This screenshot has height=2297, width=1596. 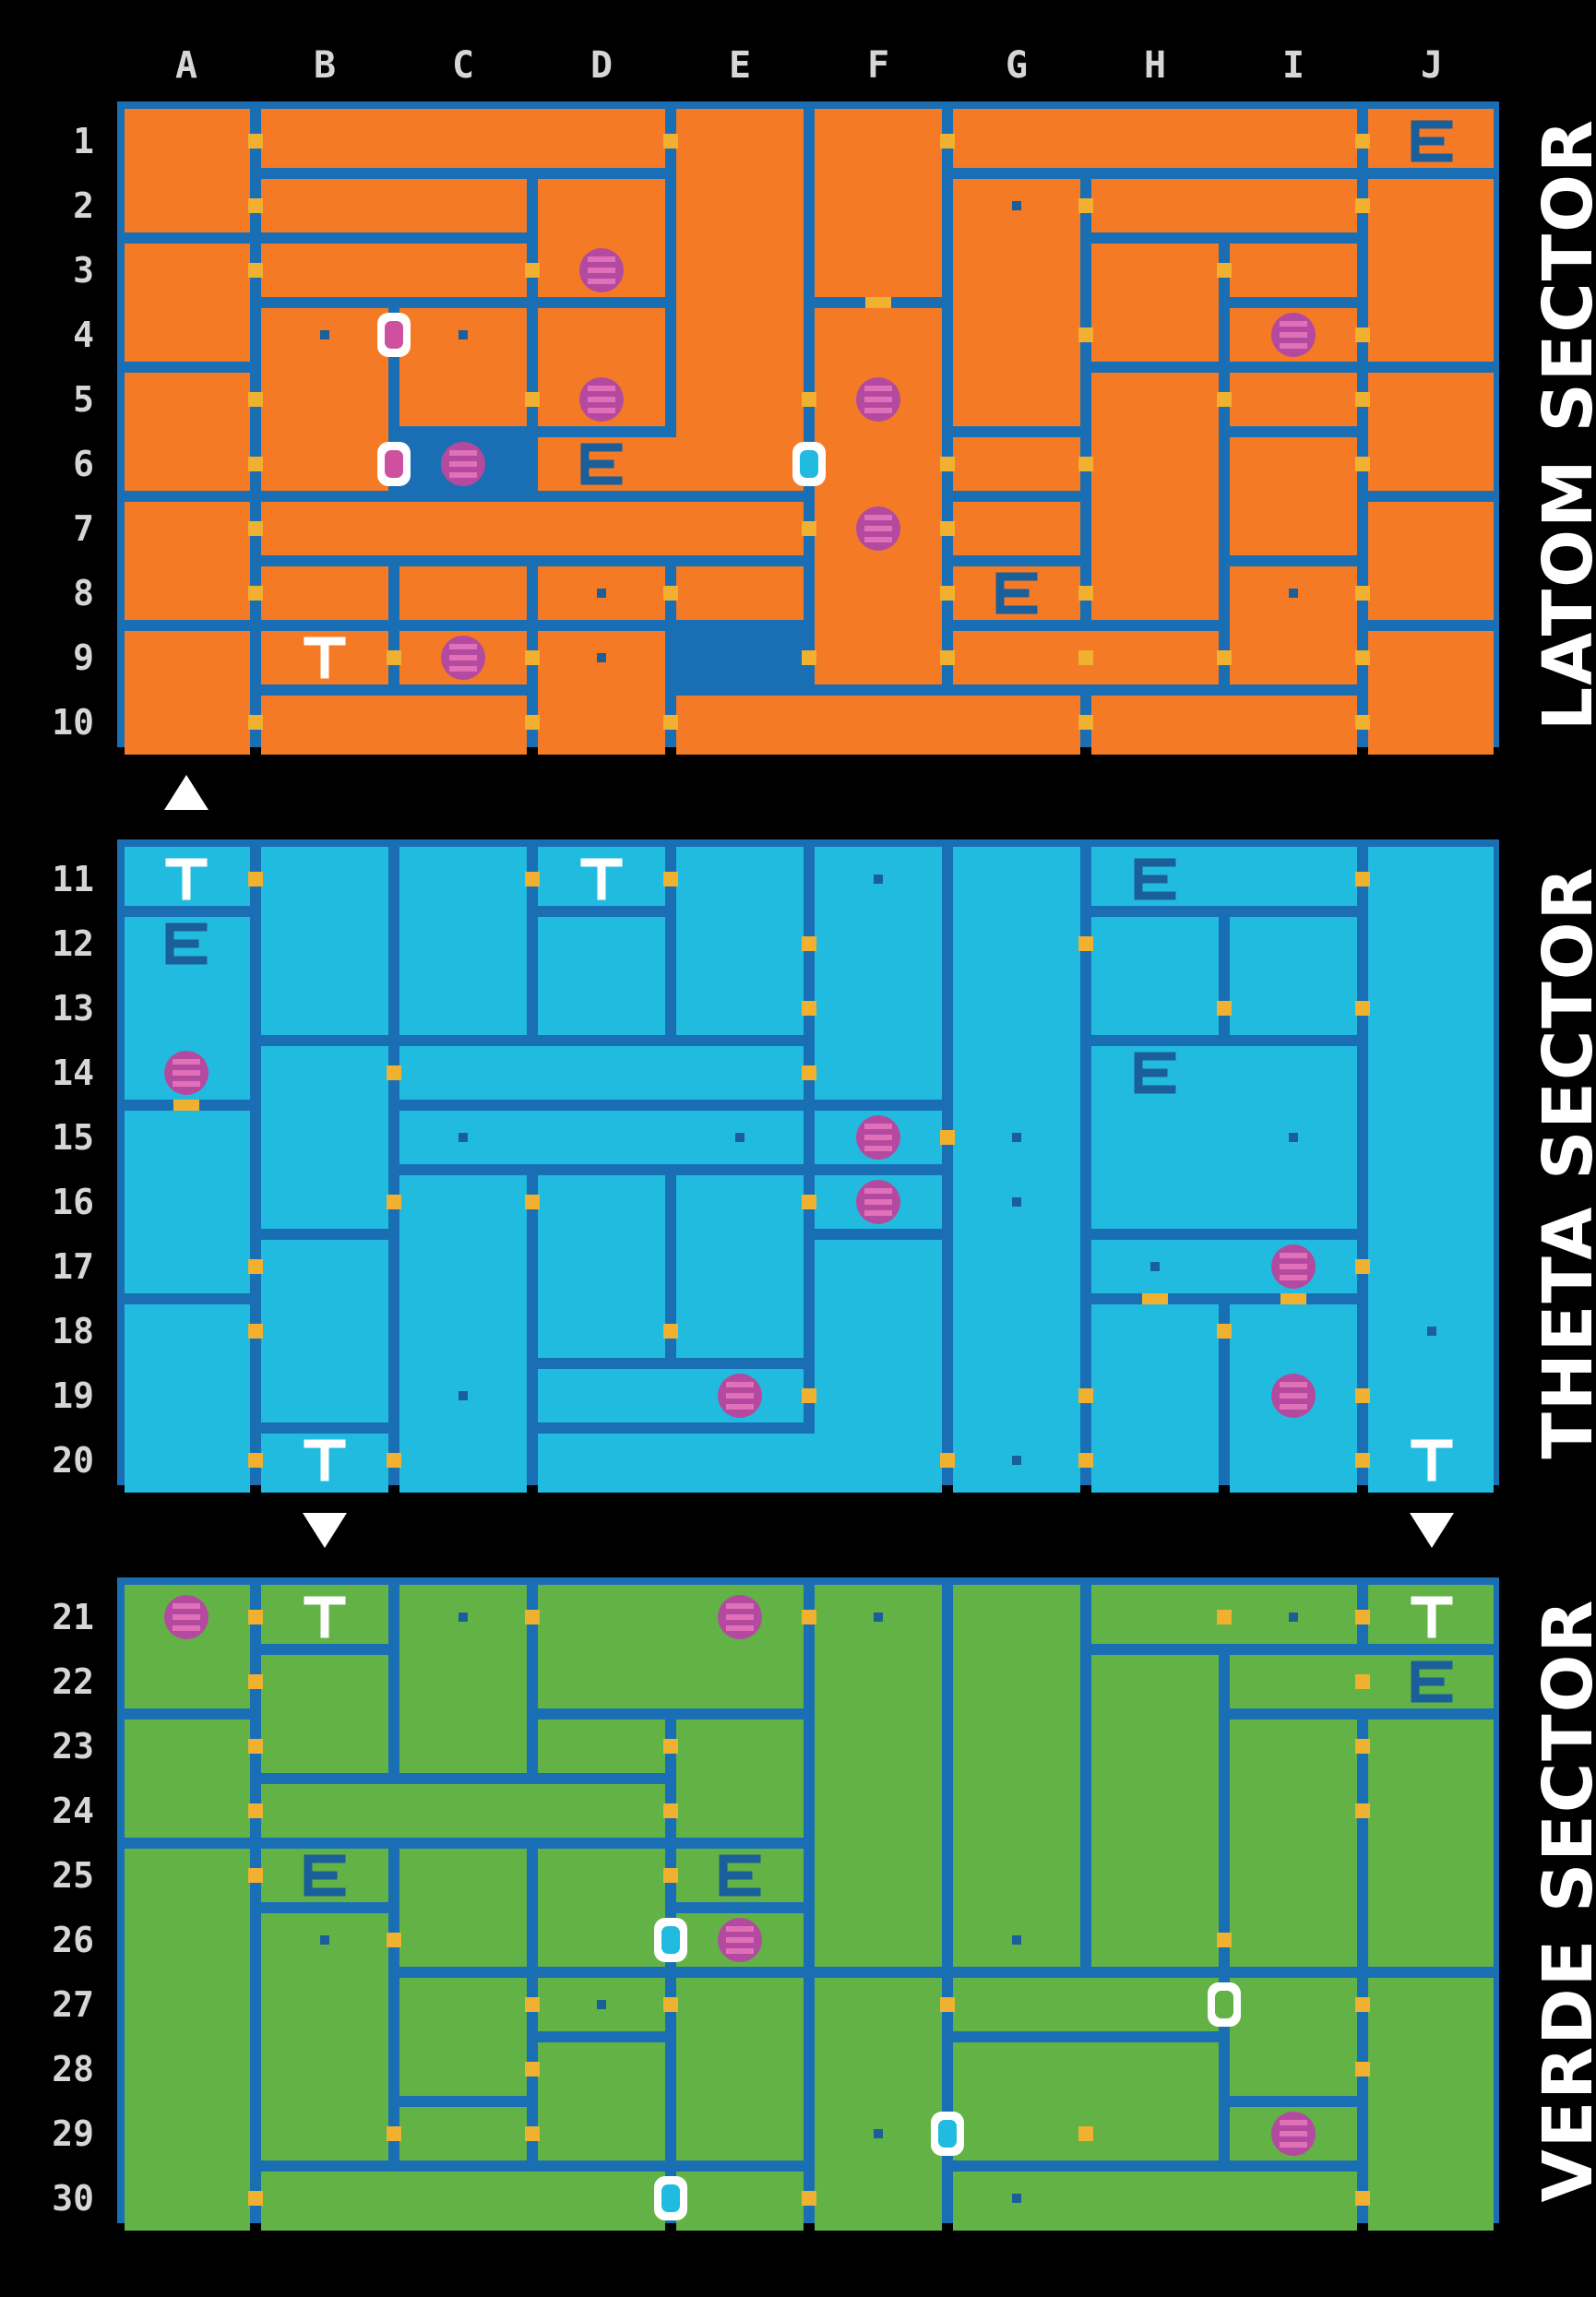 What do you see at coordinates (186, 65) in the screenshot?
I see `column-label-a: A` at bounding box center [186, 65].